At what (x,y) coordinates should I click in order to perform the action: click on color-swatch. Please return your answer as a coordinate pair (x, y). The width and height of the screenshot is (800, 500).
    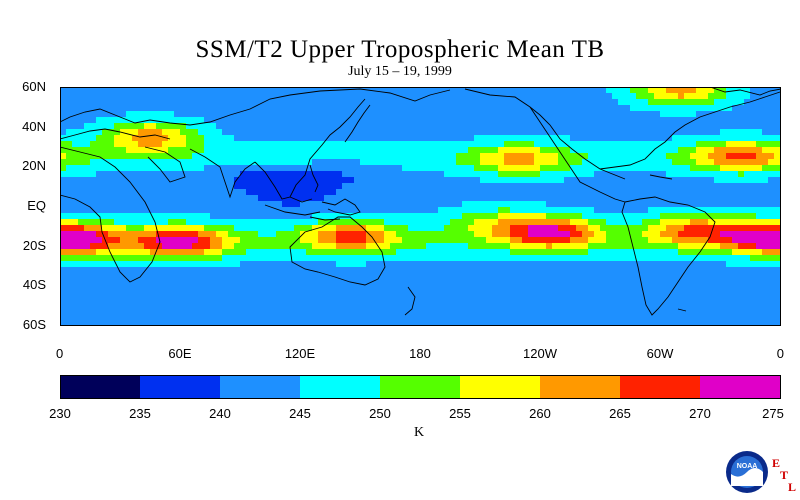
    Looking at the image, I should click on (740, 387).